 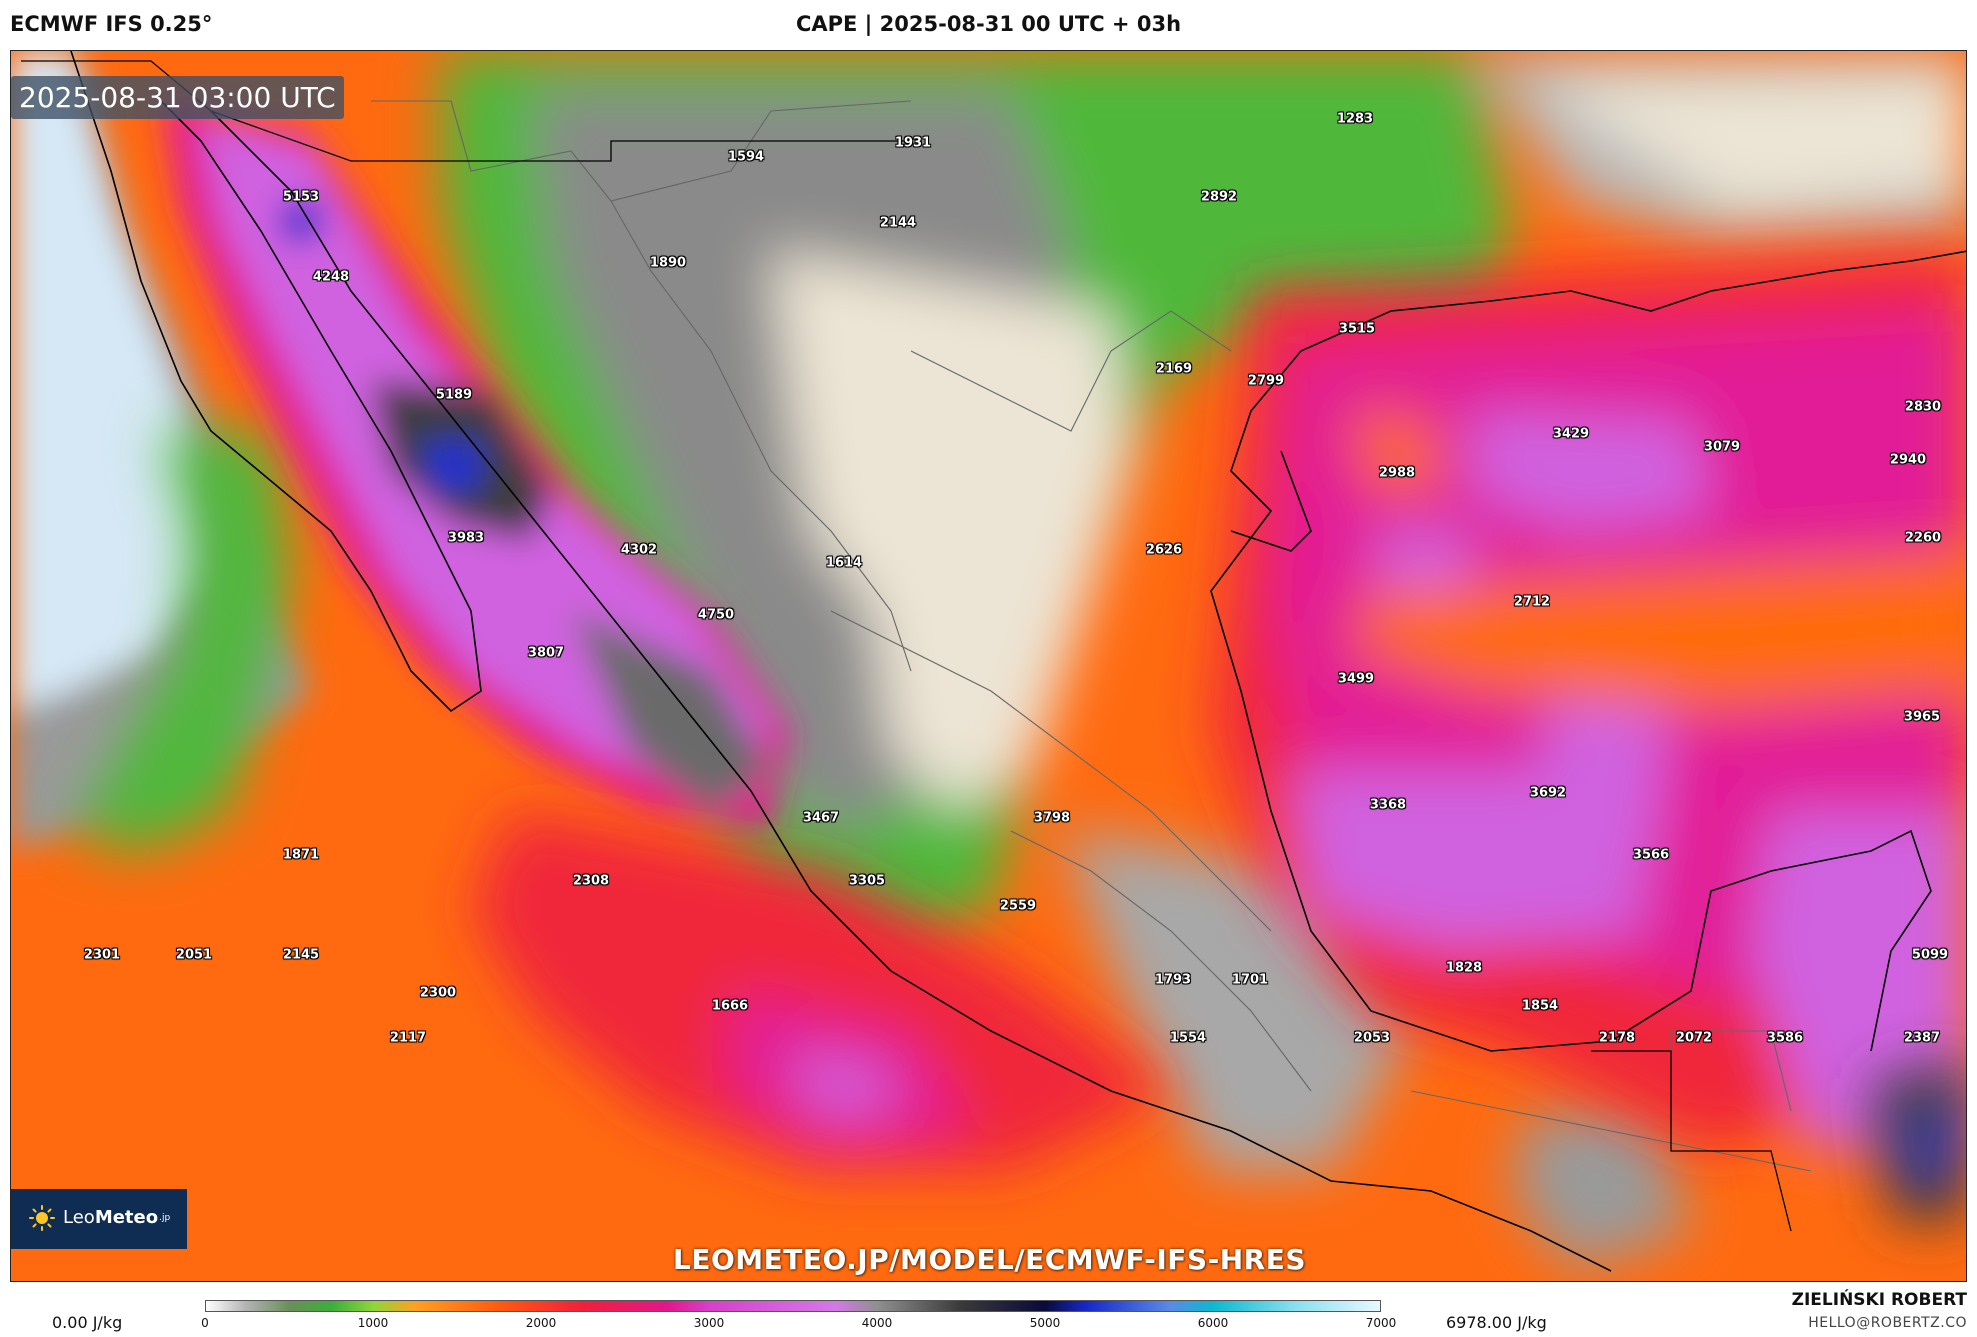 I want to click on value-label: 1828, so click(x=1464, y=968).